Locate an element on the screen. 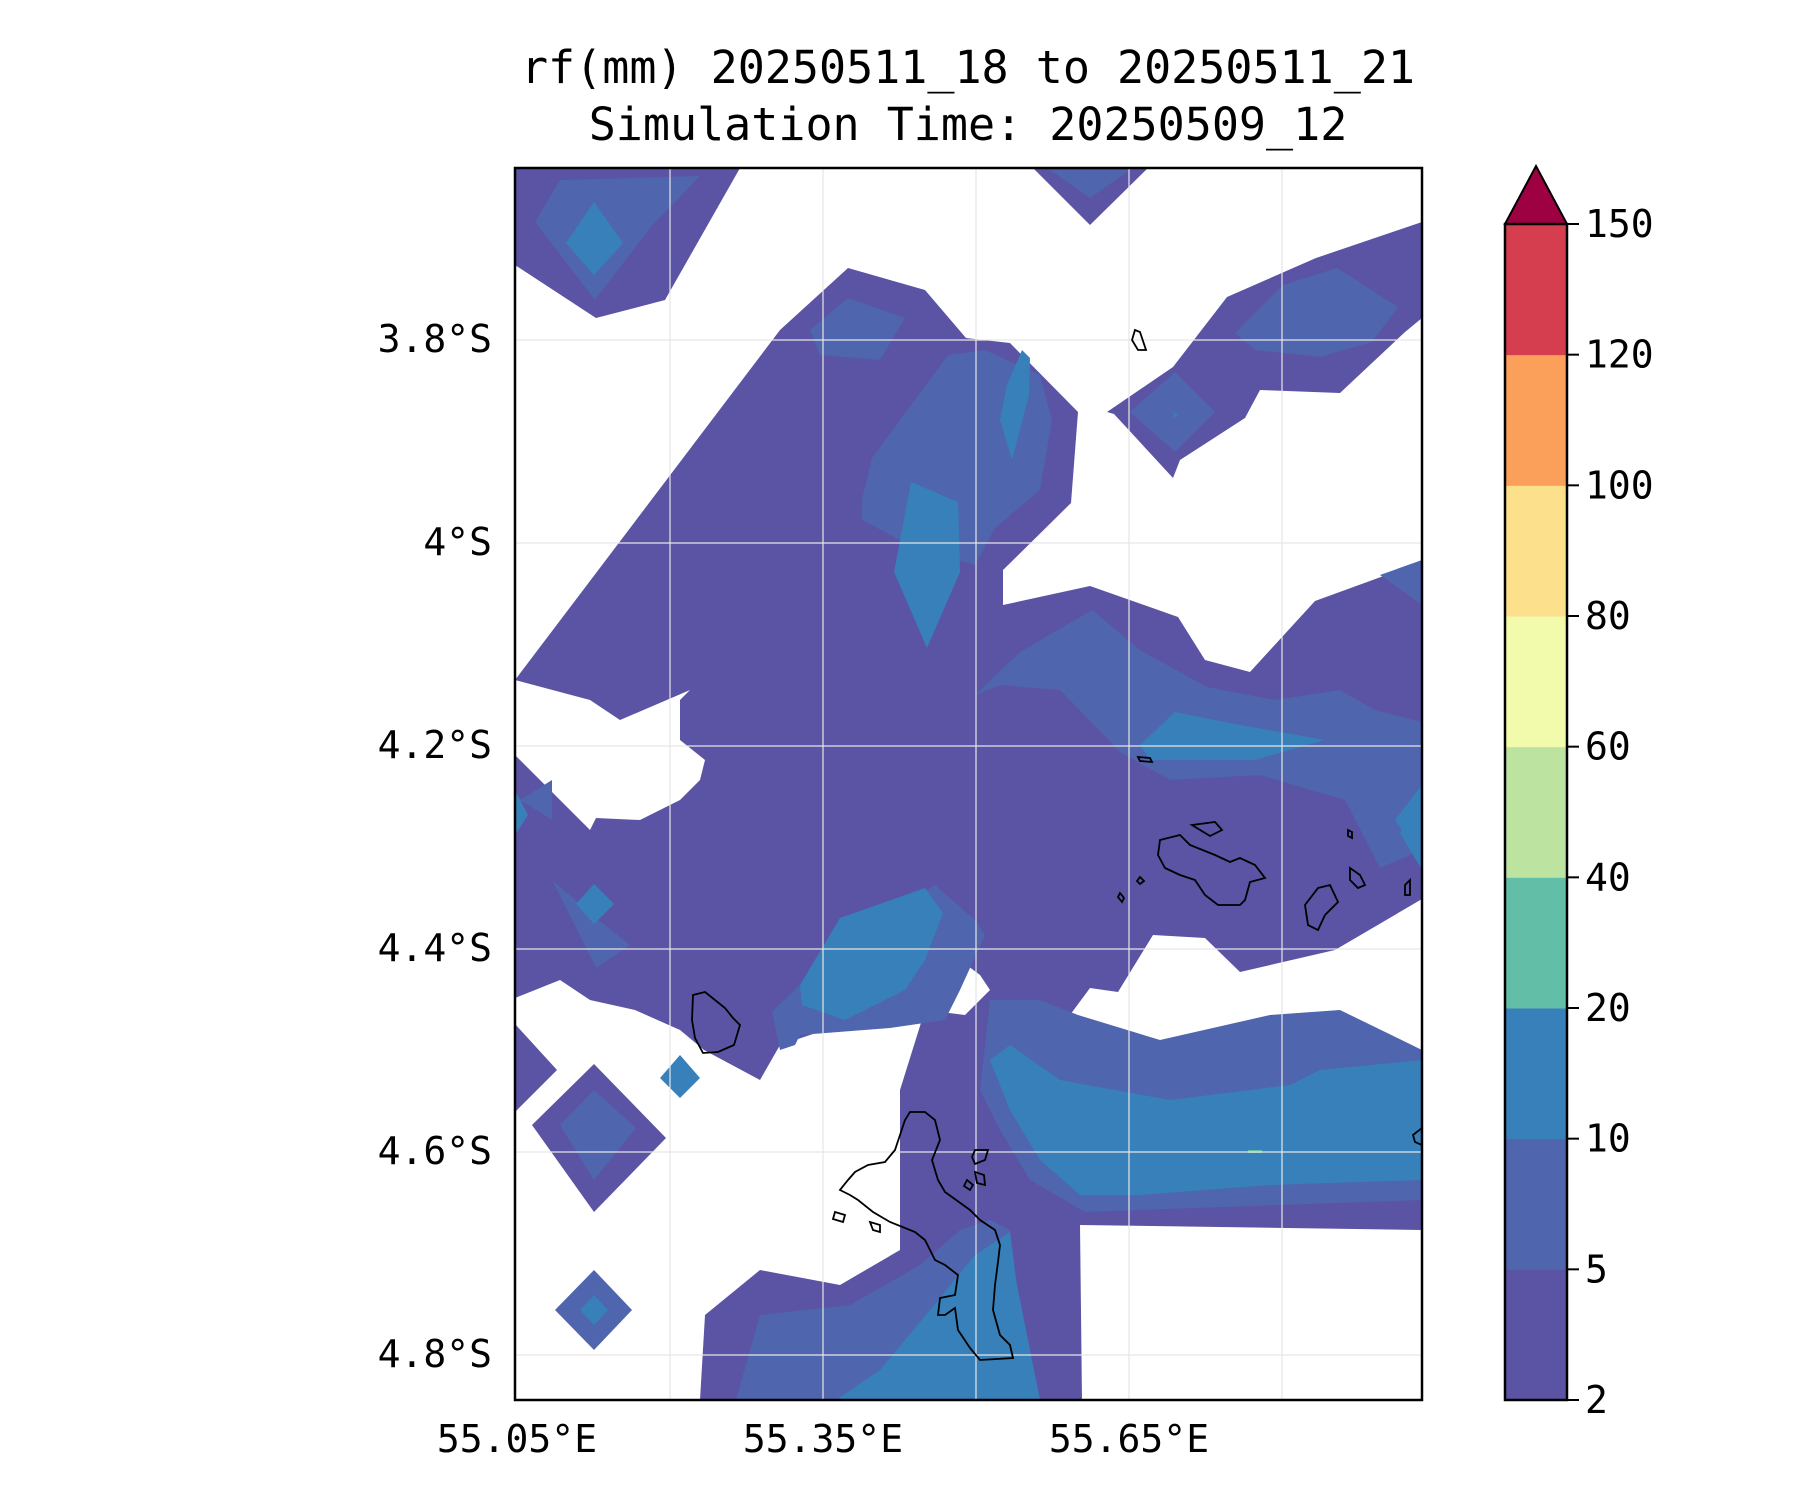 The image size is (1800, 1500). colorbar-tick-label: 150 is located at coordinates (1619, 224).